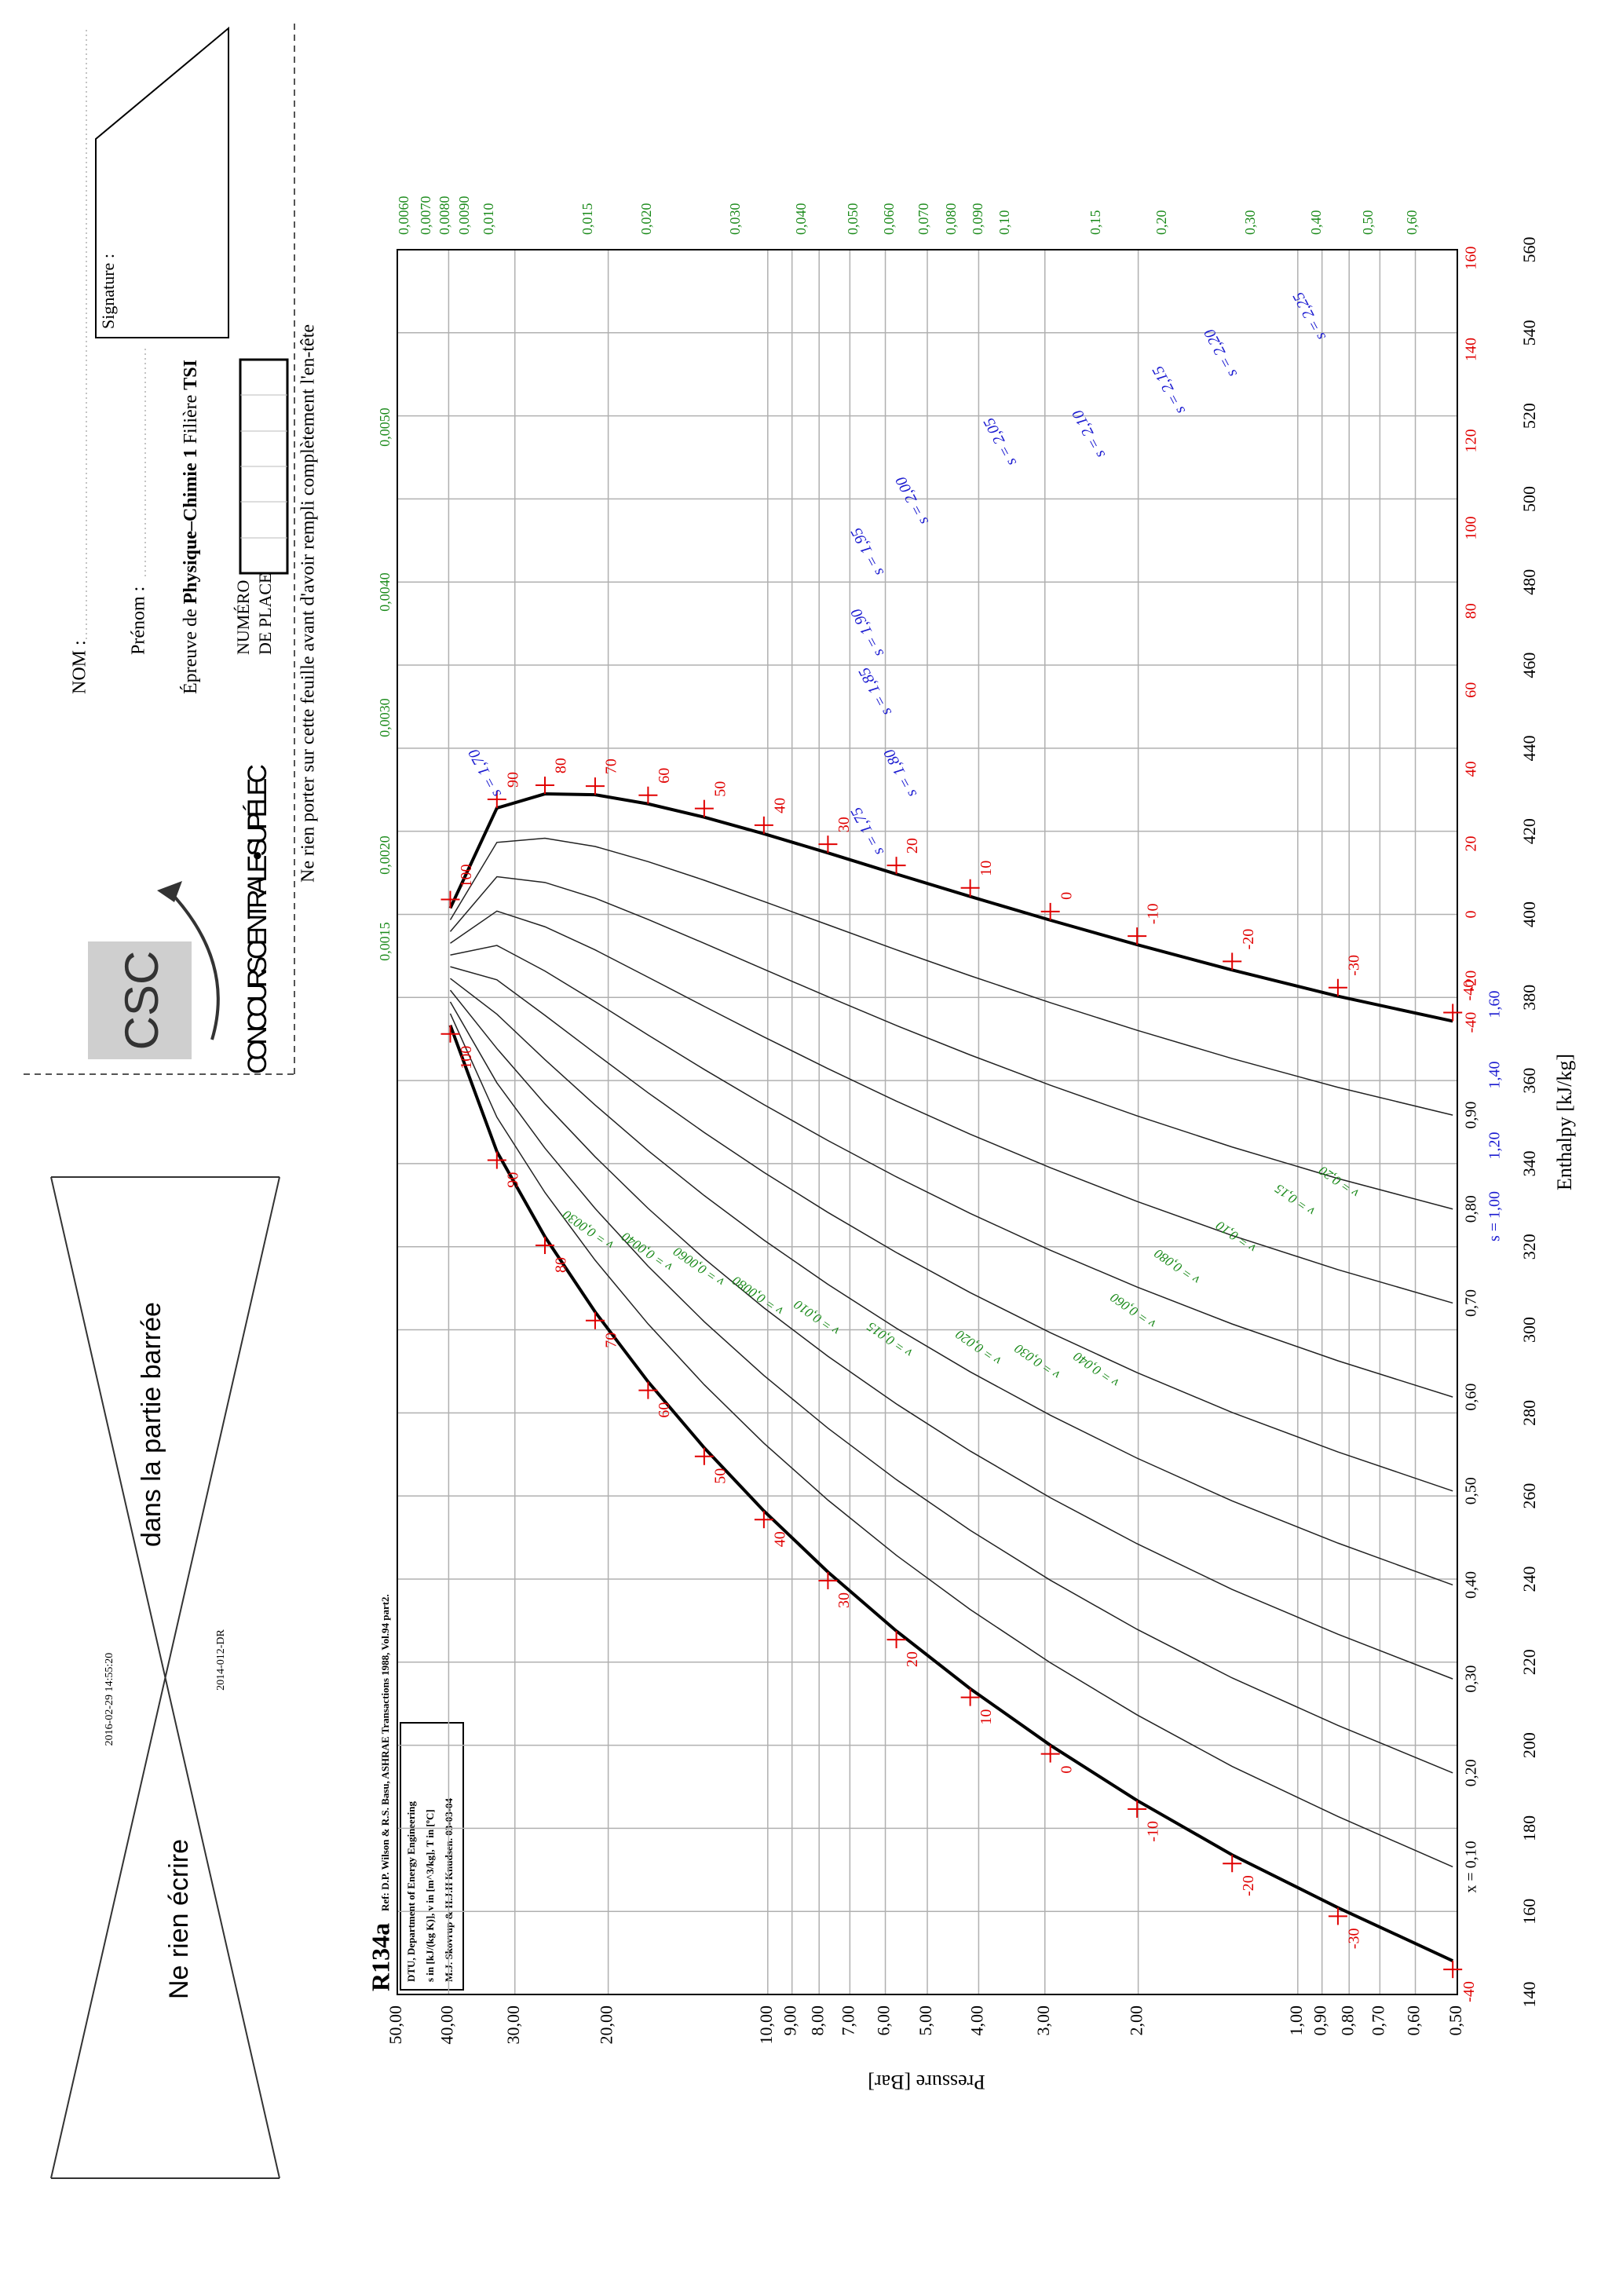 The height and width of the screenshot is (2296, 1623). I want to click on y-tick-label: 9,00, so click(790, 2021).